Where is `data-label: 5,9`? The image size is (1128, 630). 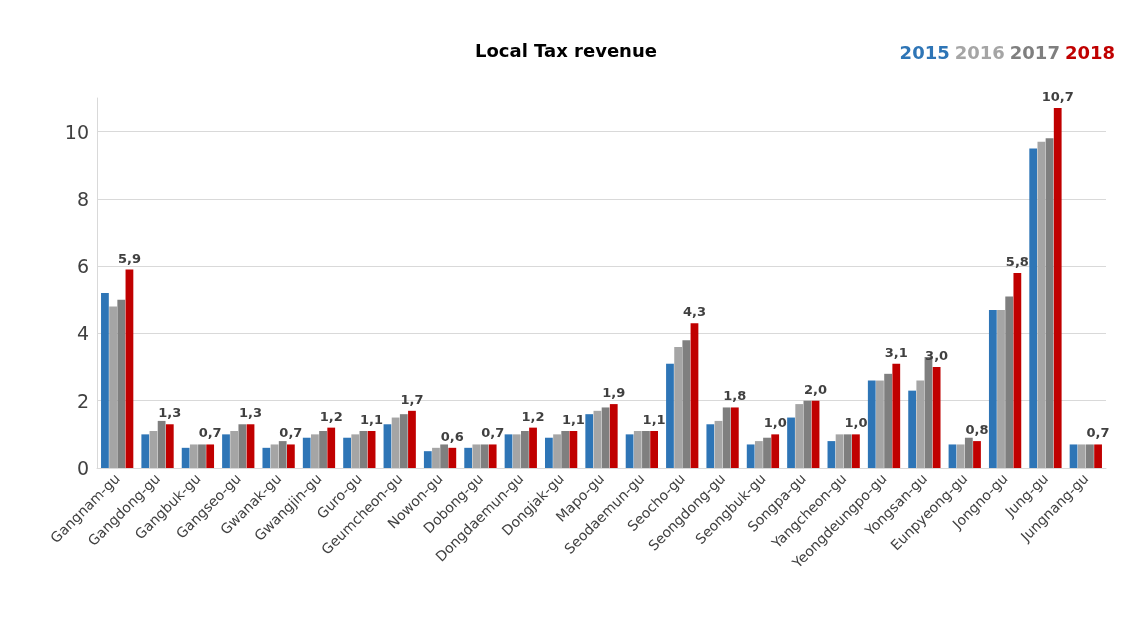
data-label: 5,9 is located at coordinates (129, 258).